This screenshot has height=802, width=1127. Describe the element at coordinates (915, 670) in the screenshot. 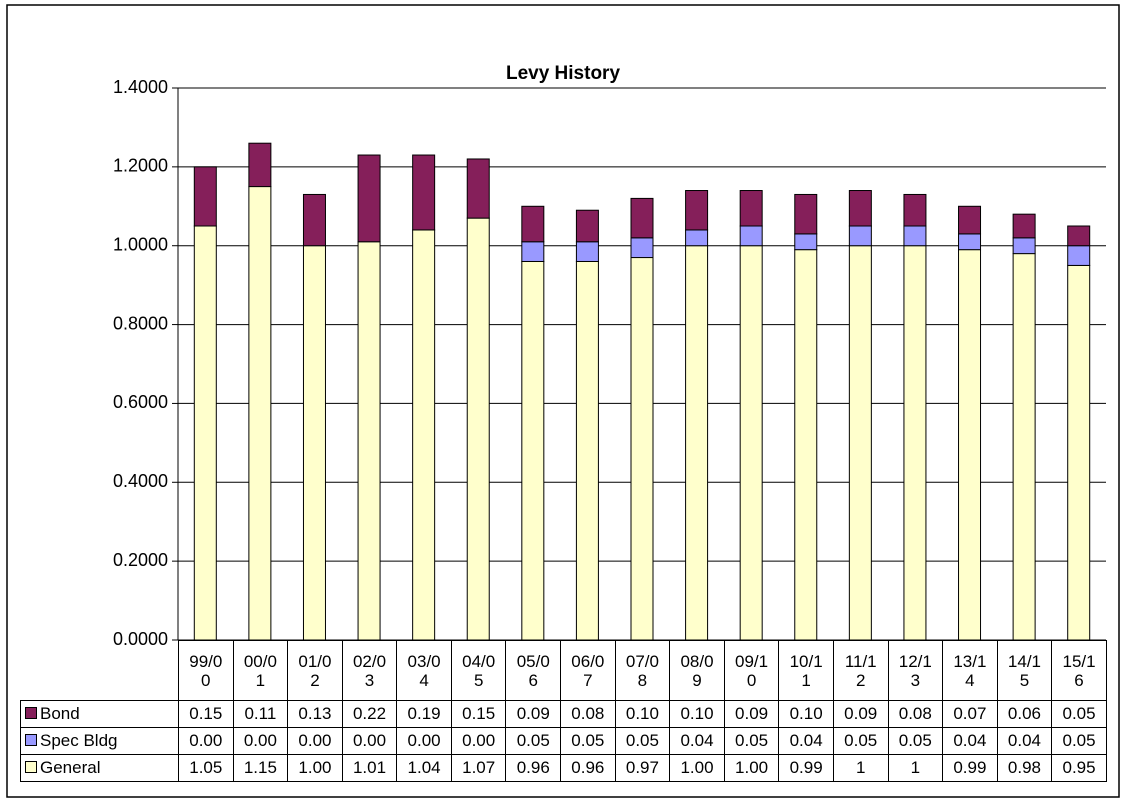

I see `x-tick-label: 12/13` at that location.